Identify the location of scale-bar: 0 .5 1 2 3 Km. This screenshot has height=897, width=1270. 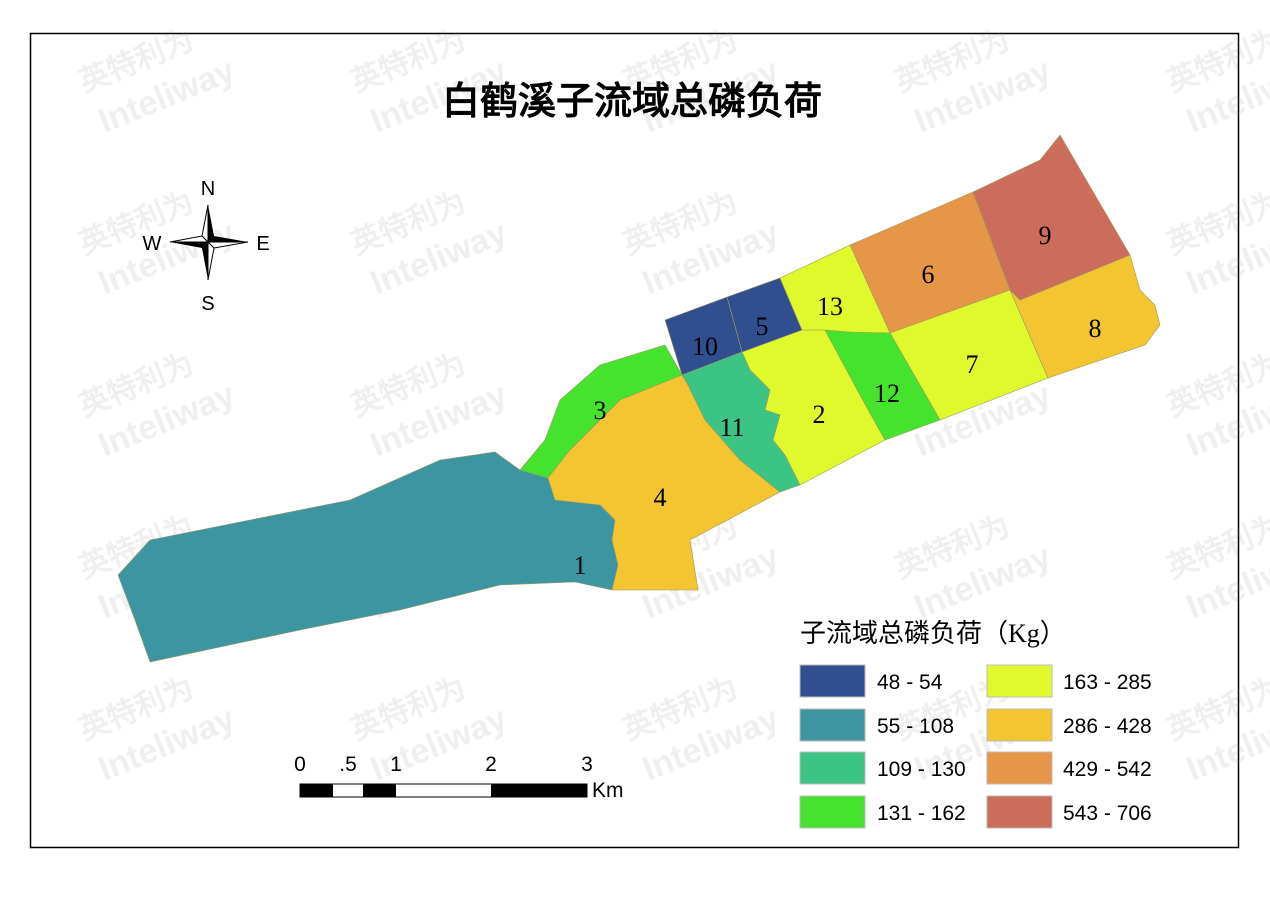
(458, 777).